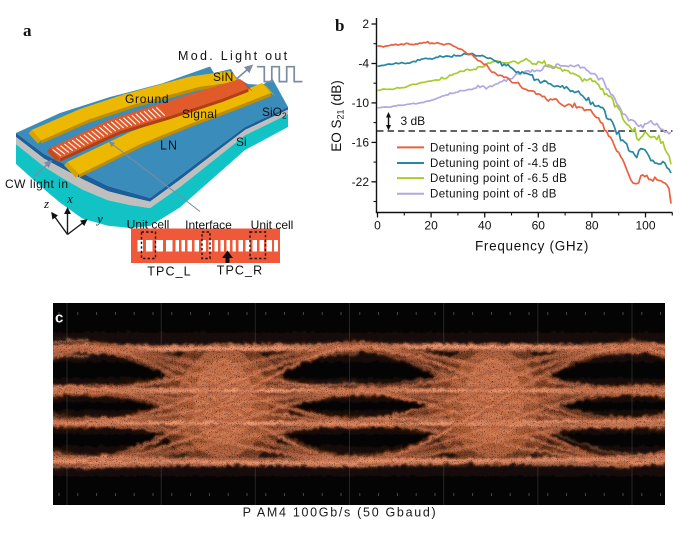  Describe the element at coordinates (498, 164) in the screenshot. I see `svg-text: Detuning point of -4.5 dB` at that location.